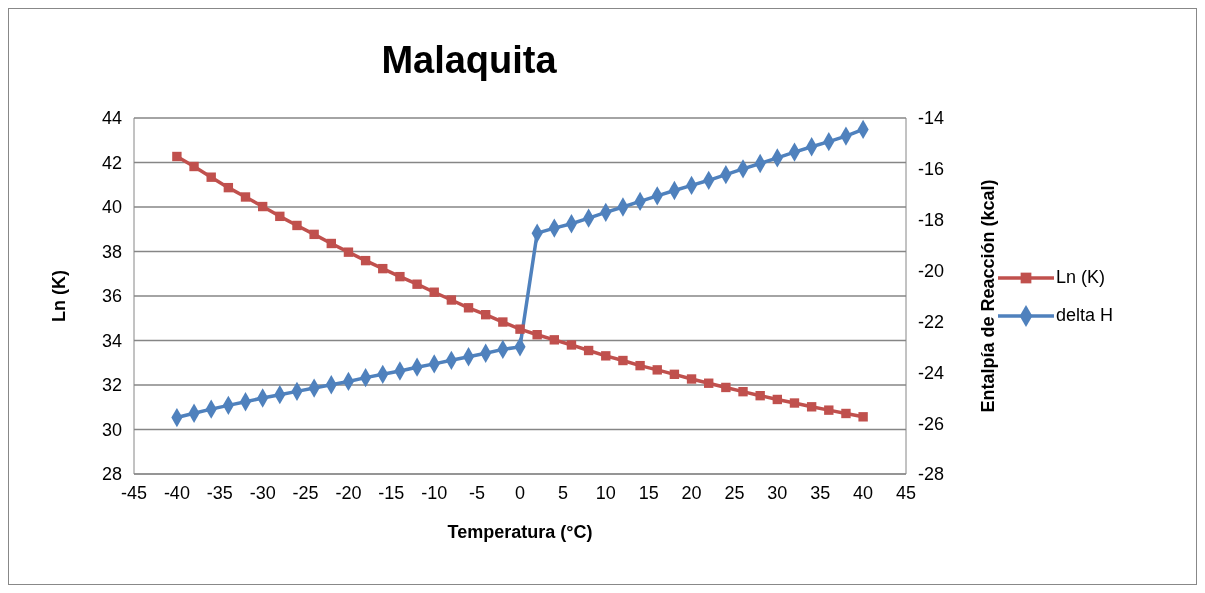  What do you see at coordinates (931, 423) in the screenshot?
I see `y2-tick-label: -26` at bounding box center [931, 423].